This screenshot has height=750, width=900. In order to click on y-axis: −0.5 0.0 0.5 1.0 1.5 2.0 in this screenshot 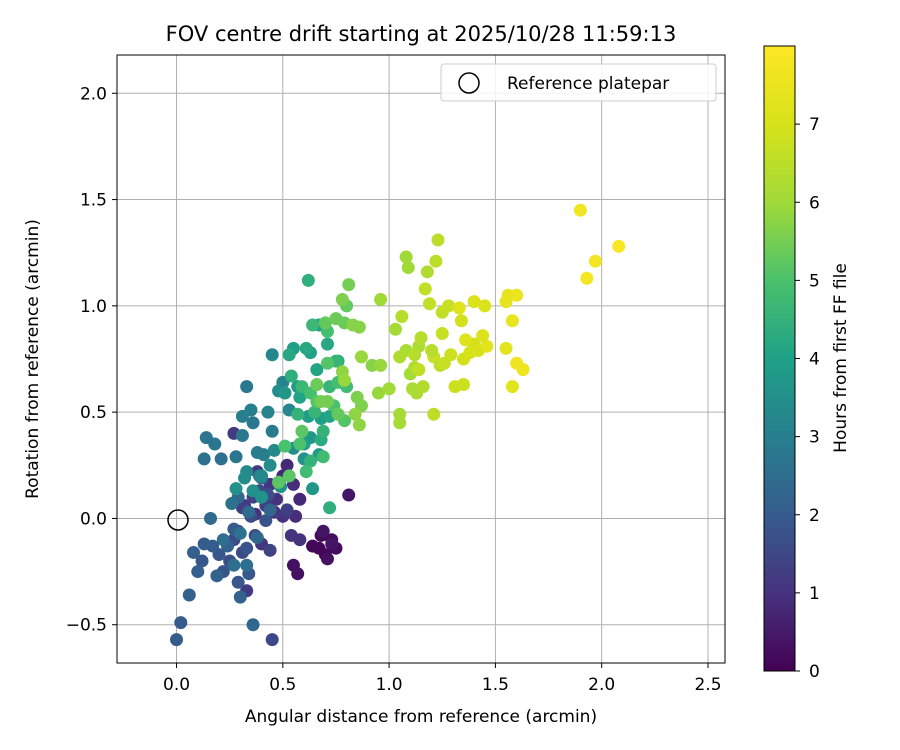, I will do `click(91, 360)`.